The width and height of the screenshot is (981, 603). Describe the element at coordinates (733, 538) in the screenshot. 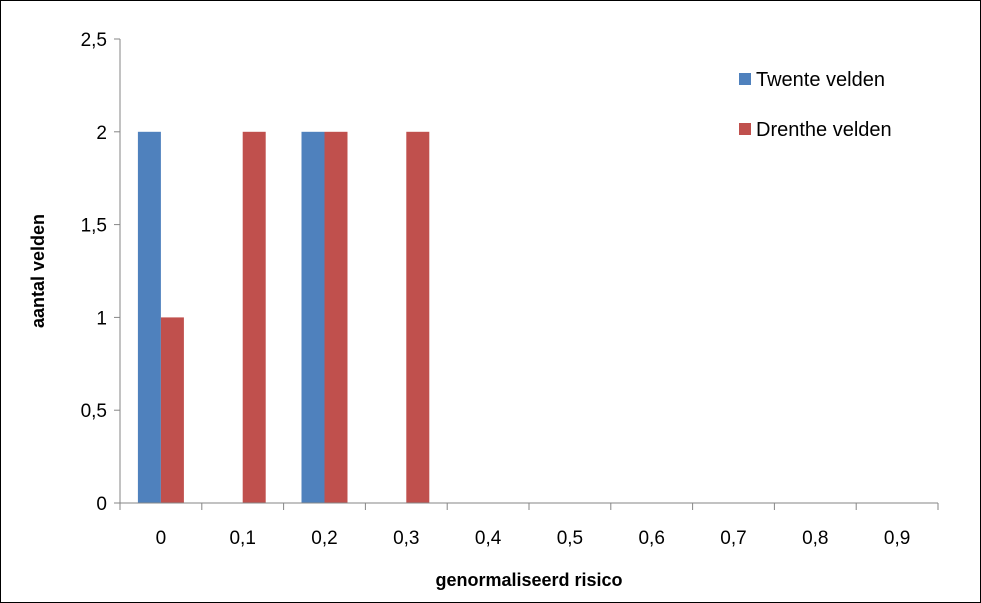

I see `x-tick-label: 0,7` at that location.